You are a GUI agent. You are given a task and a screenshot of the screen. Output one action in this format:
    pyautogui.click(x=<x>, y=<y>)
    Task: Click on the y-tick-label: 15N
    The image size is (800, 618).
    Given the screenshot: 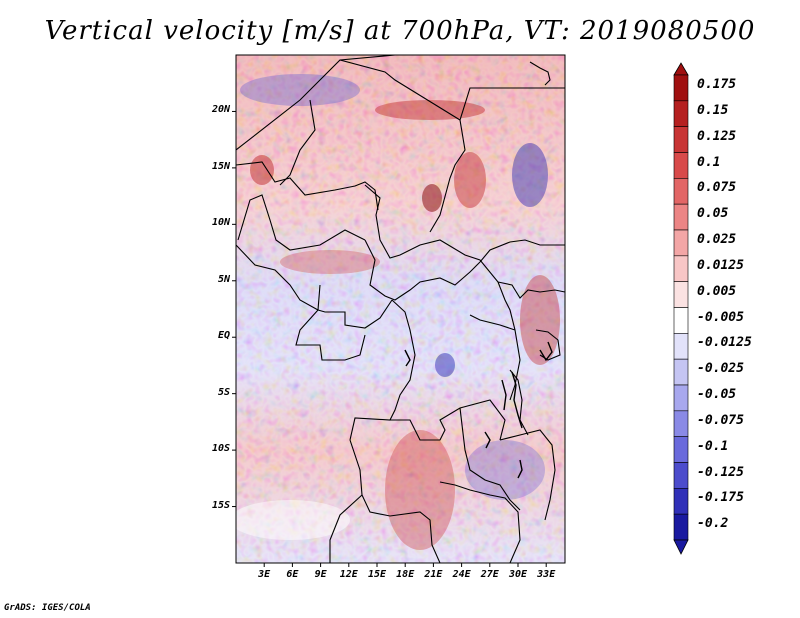 What is the action you would take?
    pyautogui.click(x=220, y=166)
    